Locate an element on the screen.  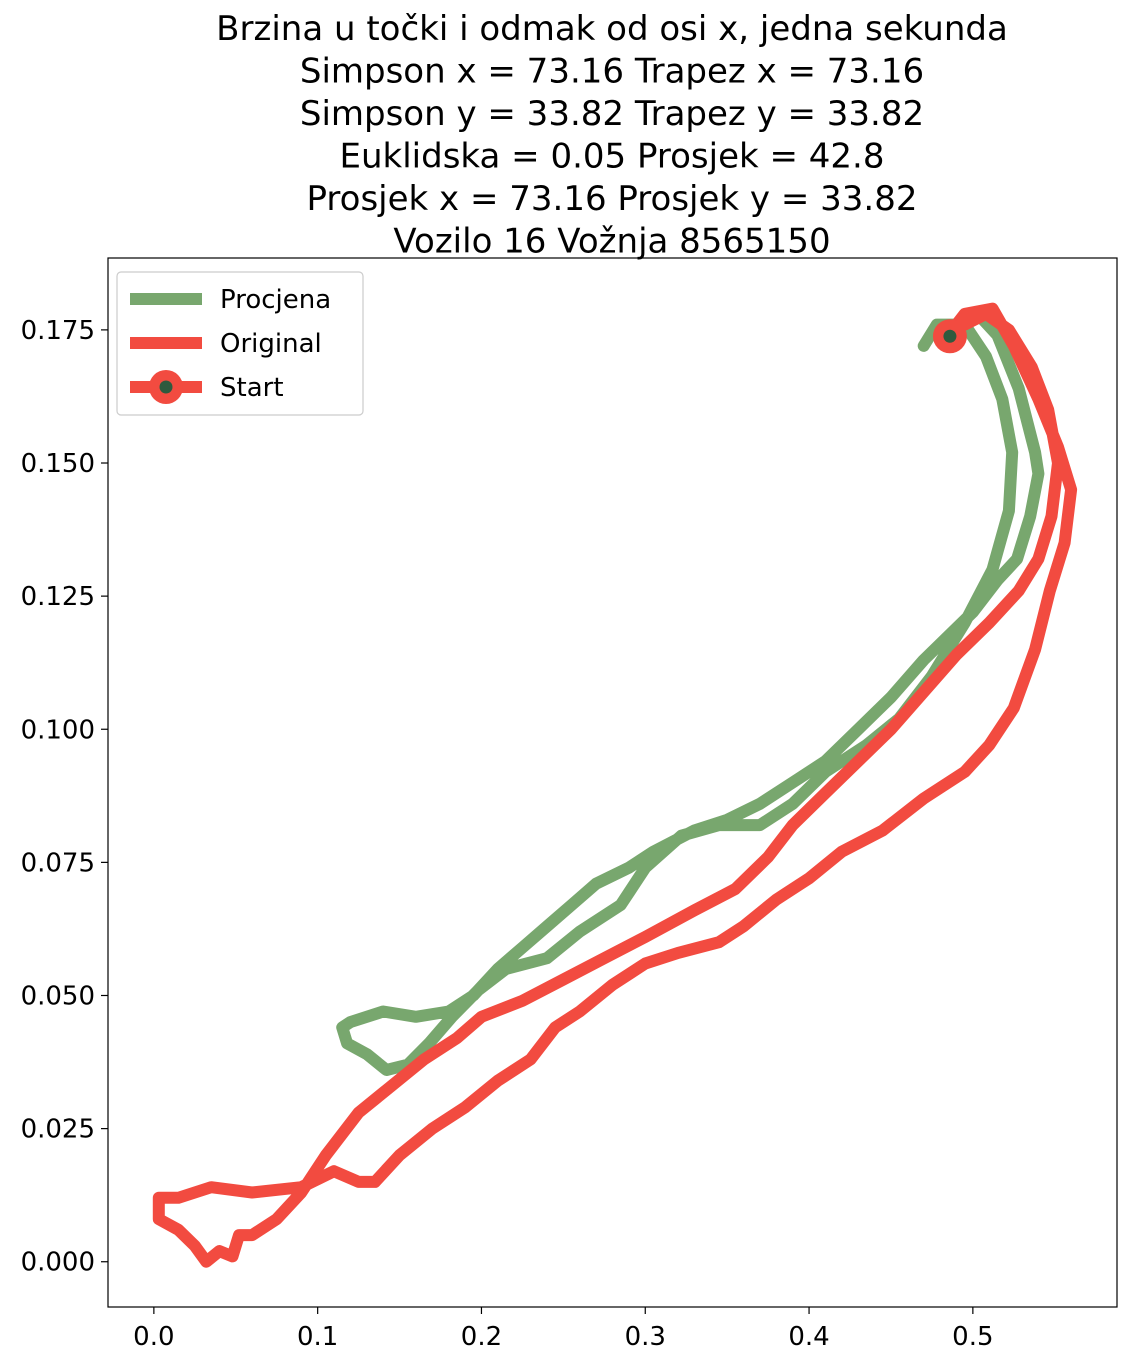
title-line-3: Simpson y = 33.82 Trapez y = 33.82 is located at coordinates (612, 114).